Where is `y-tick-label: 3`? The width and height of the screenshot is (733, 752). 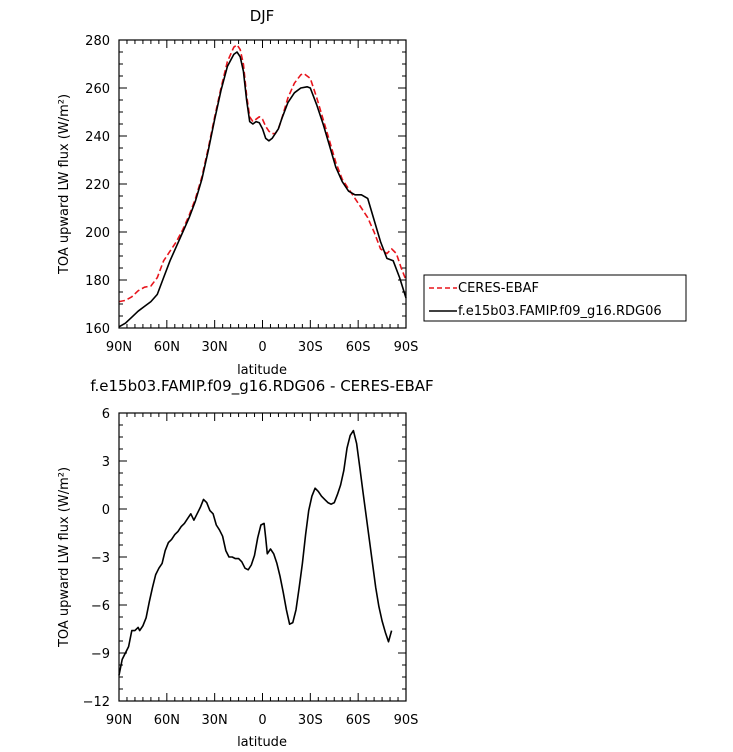 y-tick-label: 3 is located at coordinates (106, 462).